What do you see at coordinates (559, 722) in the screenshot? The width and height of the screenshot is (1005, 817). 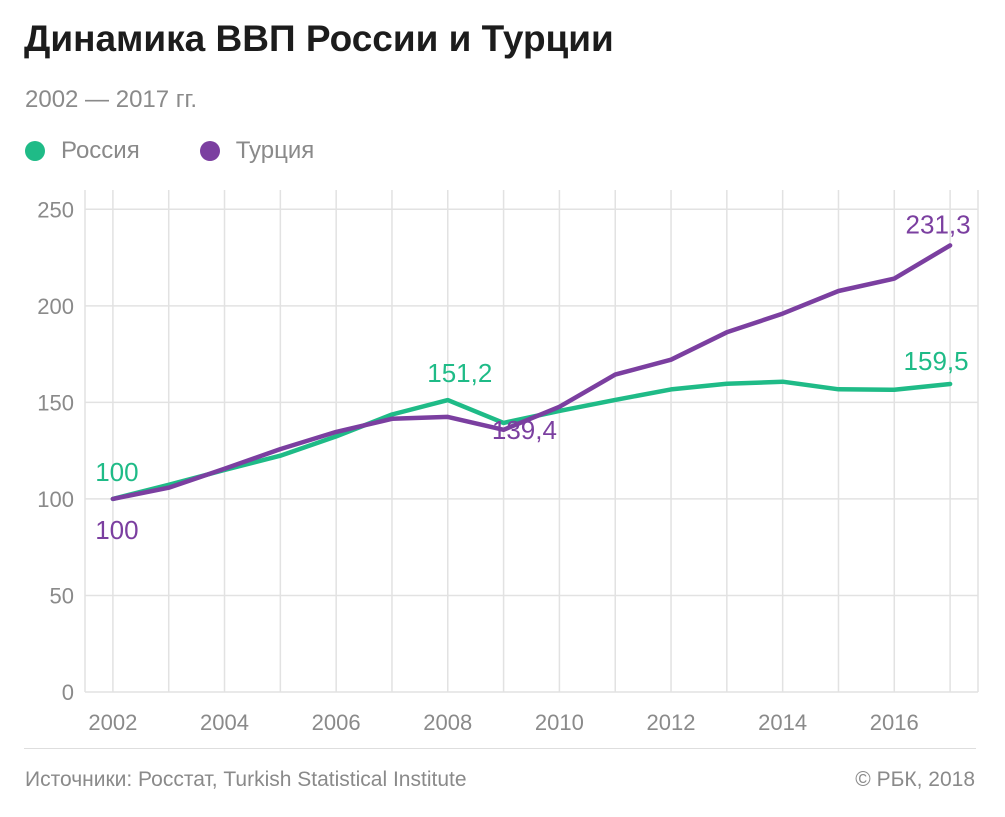 I see `x-tick-label-2010: 2010` at bounding box center [559, 722].